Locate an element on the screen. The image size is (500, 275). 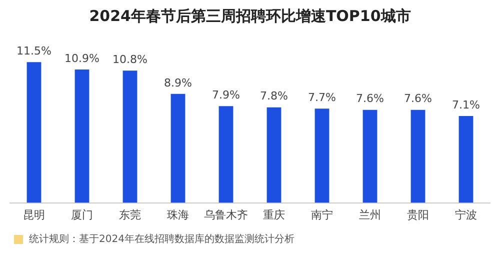
x-tick-label: 贵阳 is located at coordinates (418, 215).